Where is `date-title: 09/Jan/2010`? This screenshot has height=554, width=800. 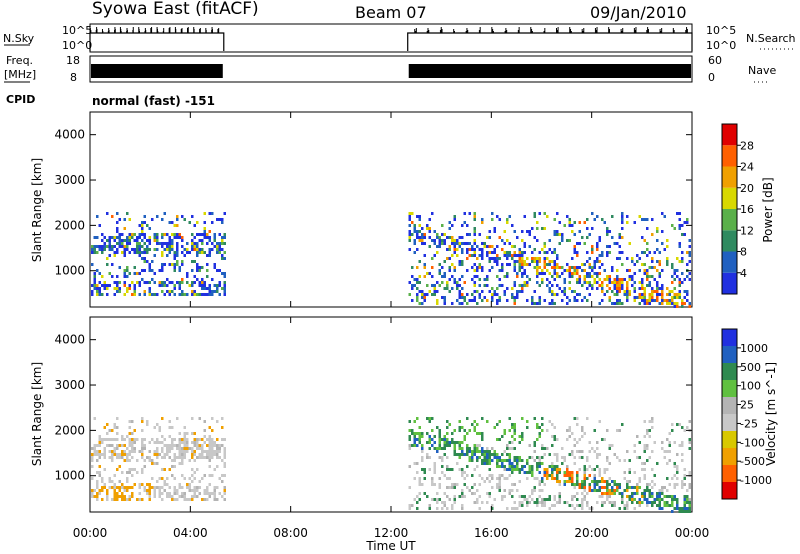
date-title: 09/Jan/2010 is located at coordinates (638, 12).